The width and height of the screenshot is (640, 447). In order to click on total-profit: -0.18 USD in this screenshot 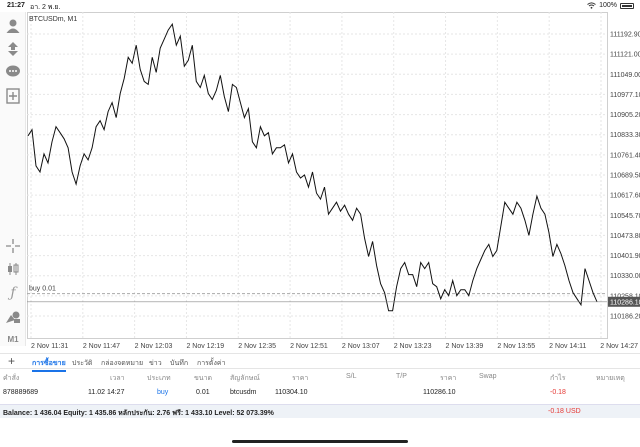, I will do `click(564, 411)`.